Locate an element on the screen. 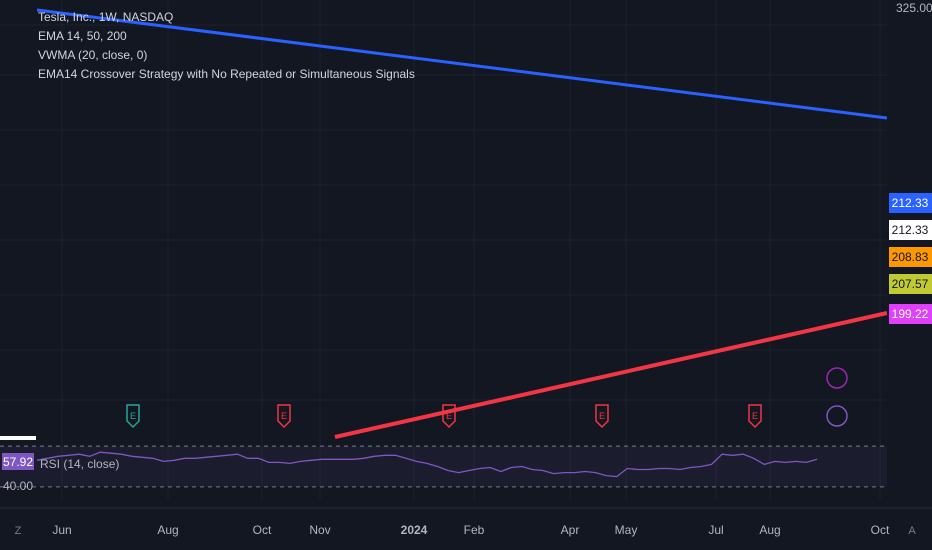 The width and height of the screenshot is (932, 550). ema-indicator-label: EMA 14, 50, 200 is located at coordinates (82, 36).